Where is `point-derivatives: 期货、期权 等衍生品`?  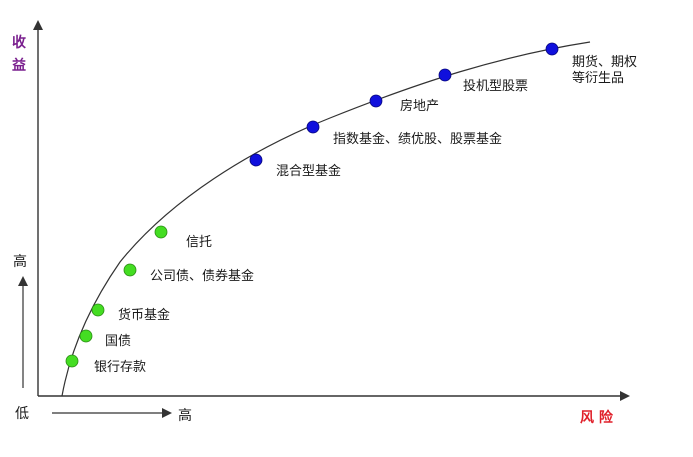
point-derivatives: 期货、期权 等衍生品 is located at coordinates (591, 64).